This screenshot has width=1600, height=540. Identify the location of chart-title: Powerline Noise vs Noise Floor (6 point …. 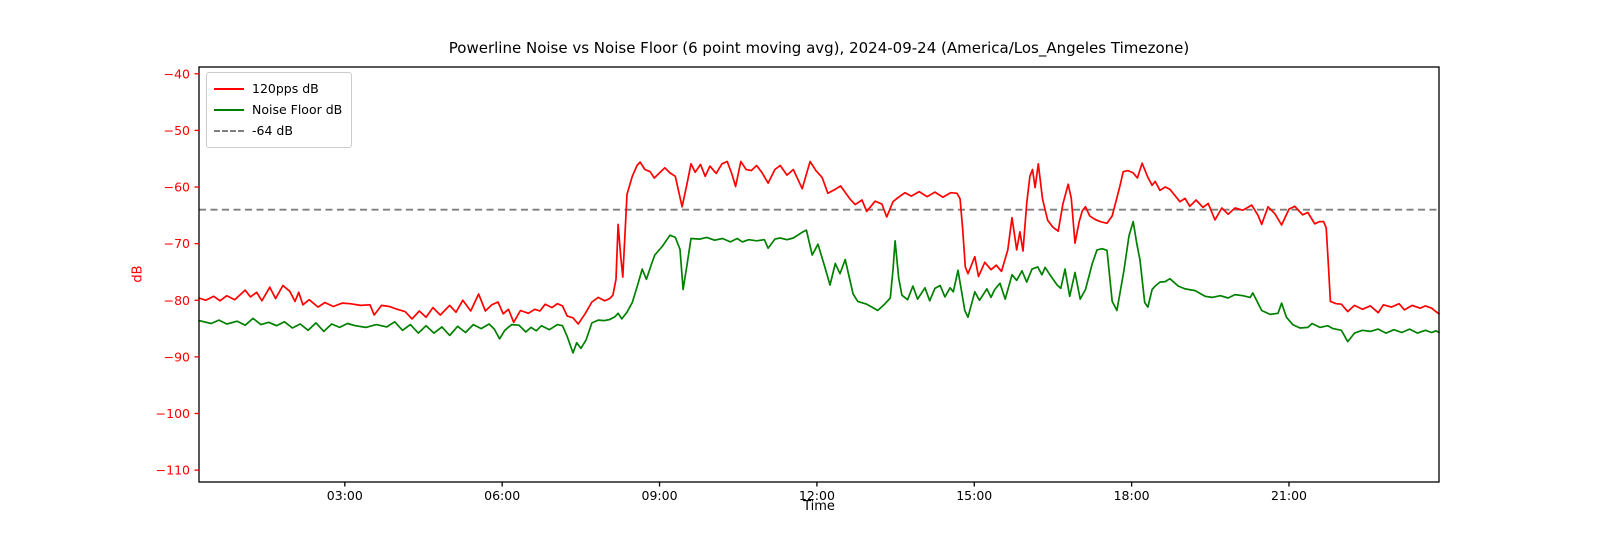
(819, 48).